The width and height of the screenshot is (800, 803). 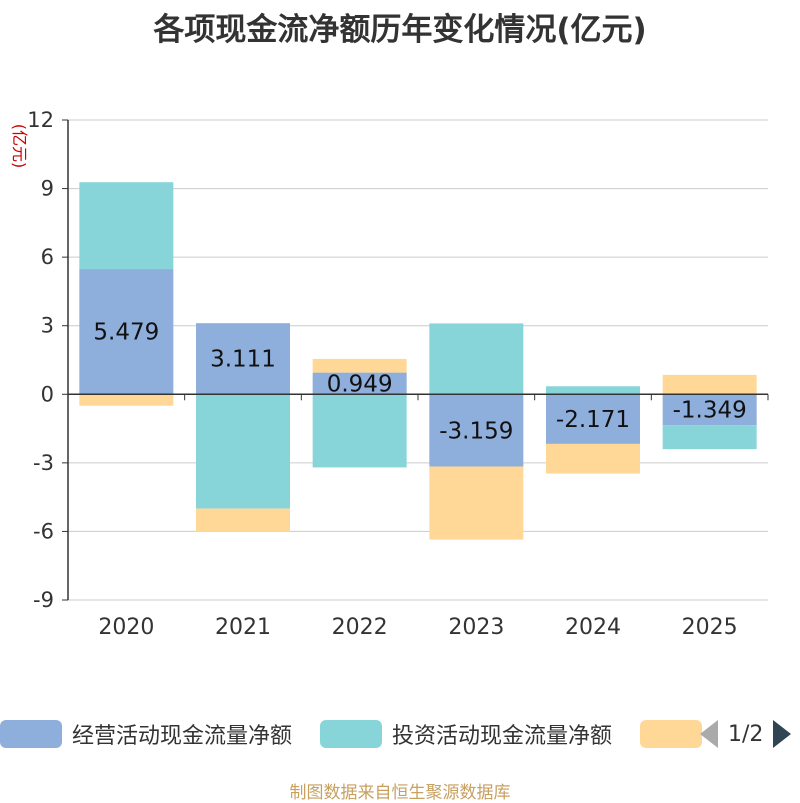 I want to click on x-tick-label: 2020, so click(x=126, y=627).